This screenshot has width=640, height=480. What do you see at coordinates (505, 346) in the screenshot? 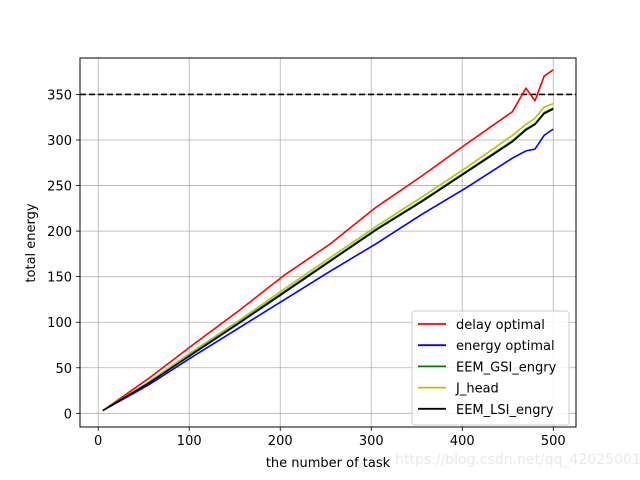
I see `legend-label: energy optimal` at bounding box center [505, 346].